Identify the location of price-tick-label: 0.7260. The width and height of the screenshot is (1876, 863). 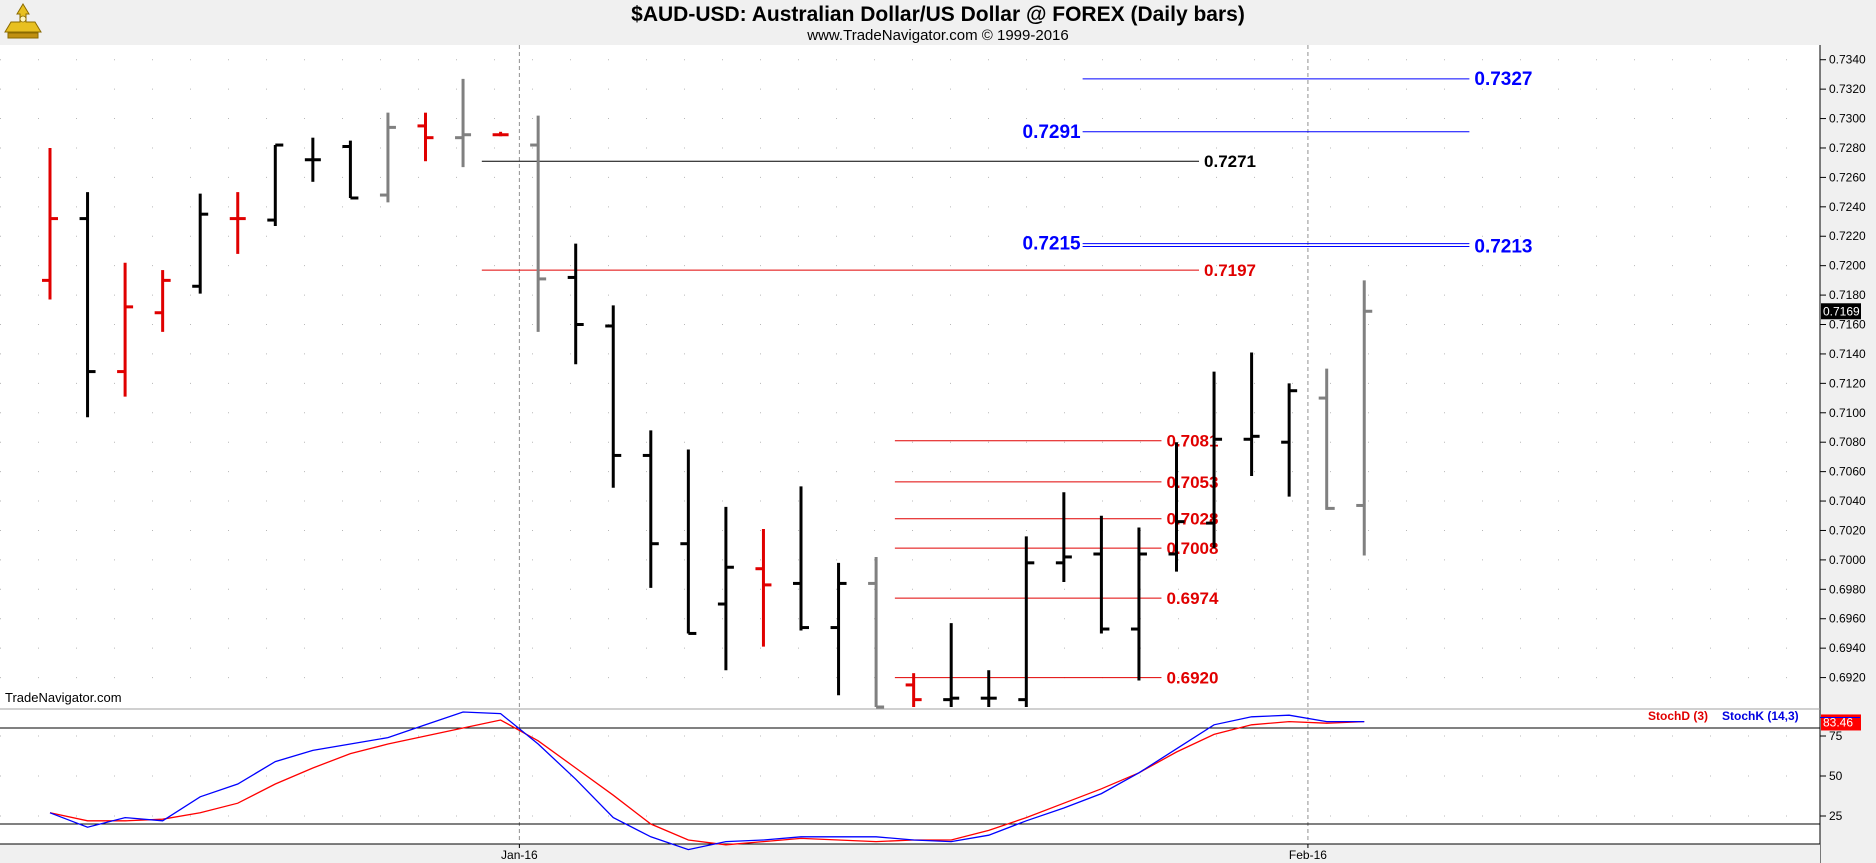
(1847, 177).